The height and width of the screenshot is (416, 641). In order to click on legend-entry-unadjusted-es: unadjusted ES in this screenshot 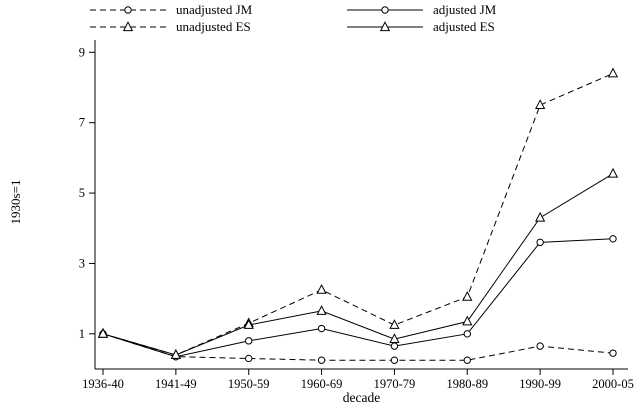, I will do `click(216, 27)`.